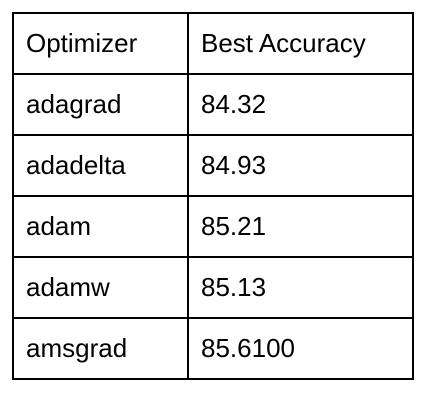 The image size is (422, 406). Describe the element at coordinates (300, 287) in the screenshot. I see `accuracy-cell: 85.13` at that location.